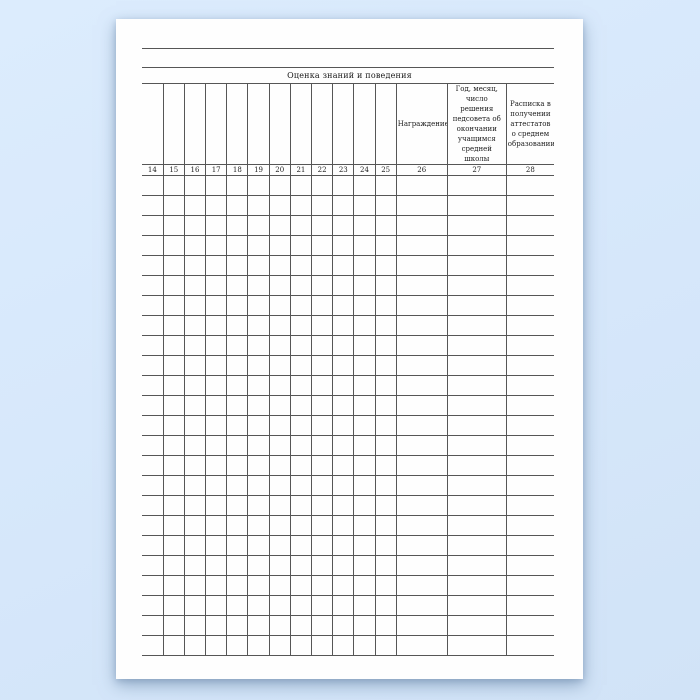 This screenshot has width=700, height=700. I want to click on column-number: 27, so click(477, 170).